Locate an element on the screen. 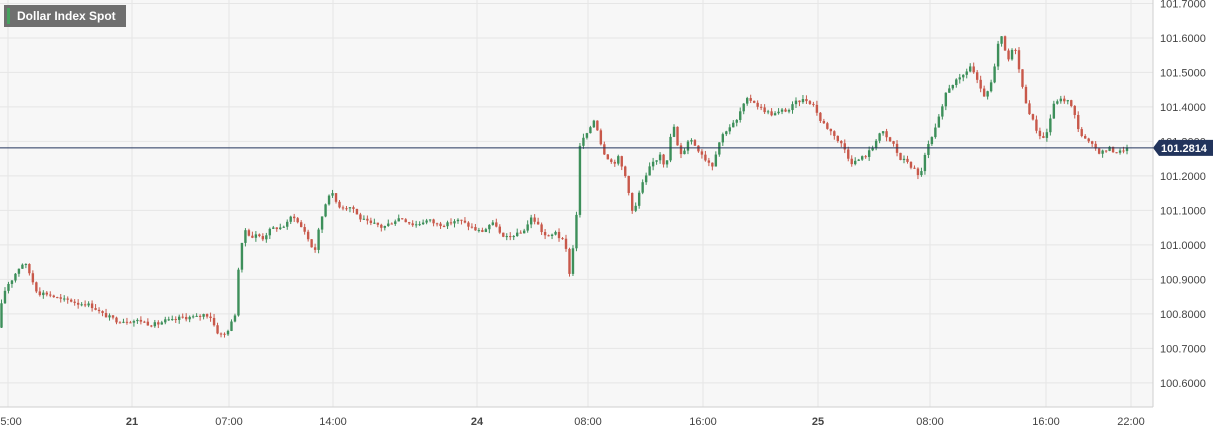  x-tick-label: 16:00 is located at coordinates (1046, 422).